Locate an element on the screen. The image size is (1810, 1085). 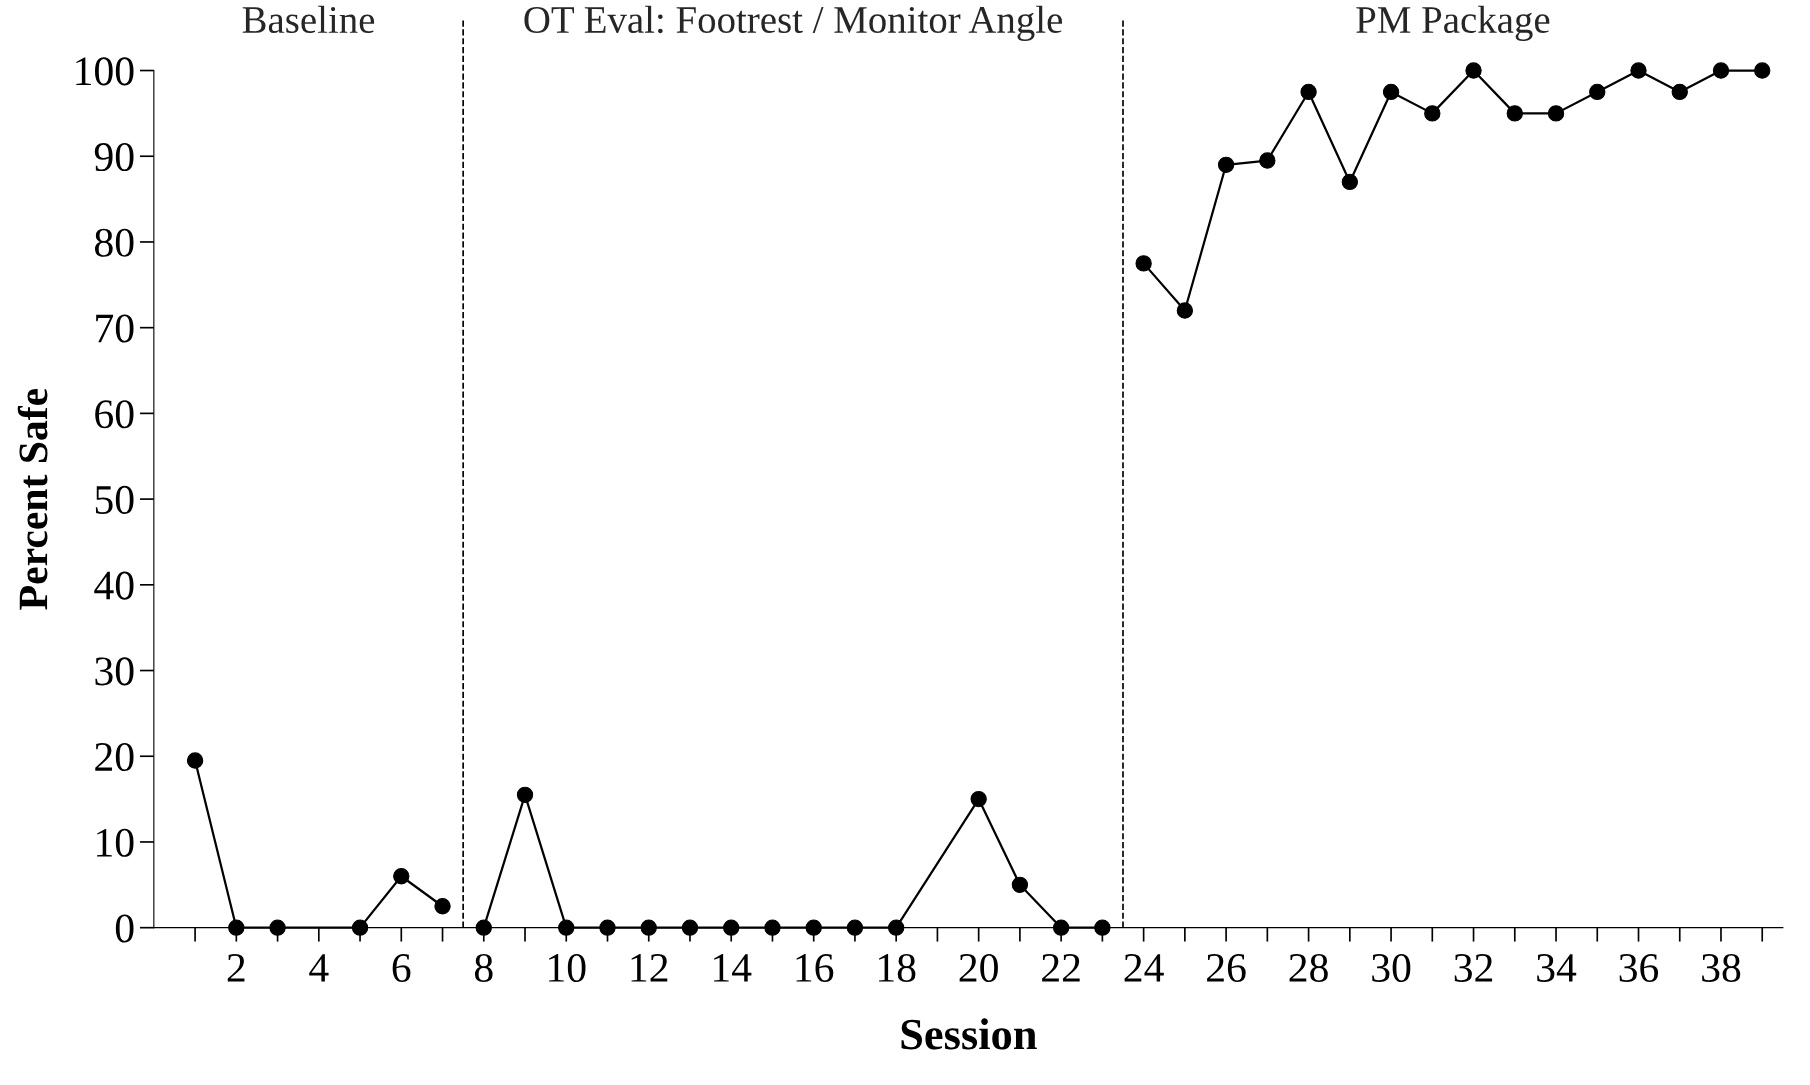
x-tick-label: 6 is located at coordinates (401, 968).